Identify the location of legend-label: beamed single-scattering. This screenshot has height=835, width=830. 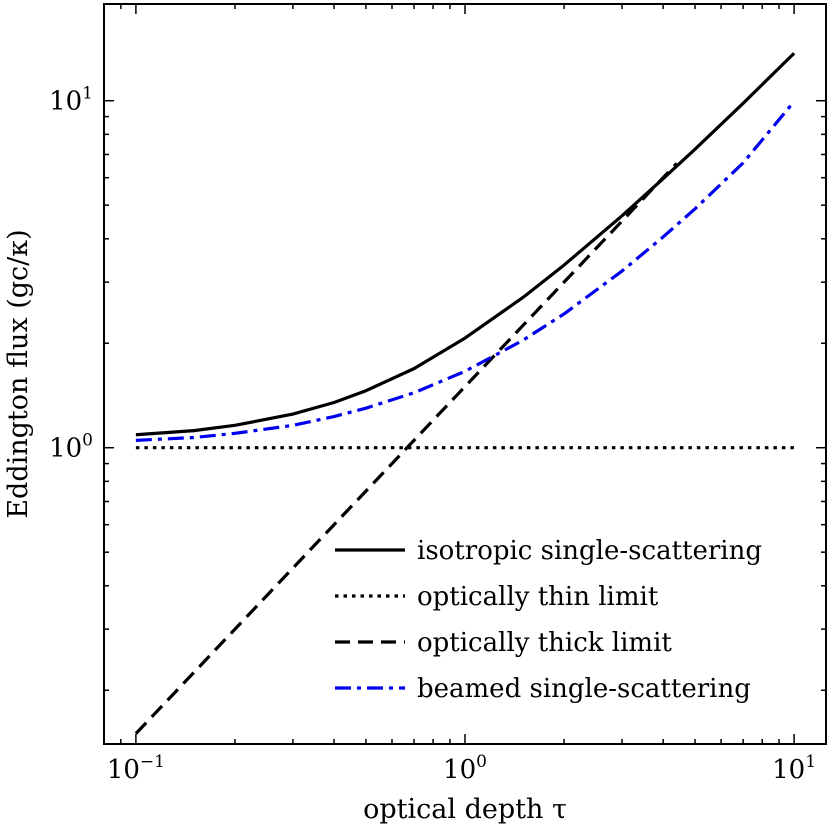
(584, 689).